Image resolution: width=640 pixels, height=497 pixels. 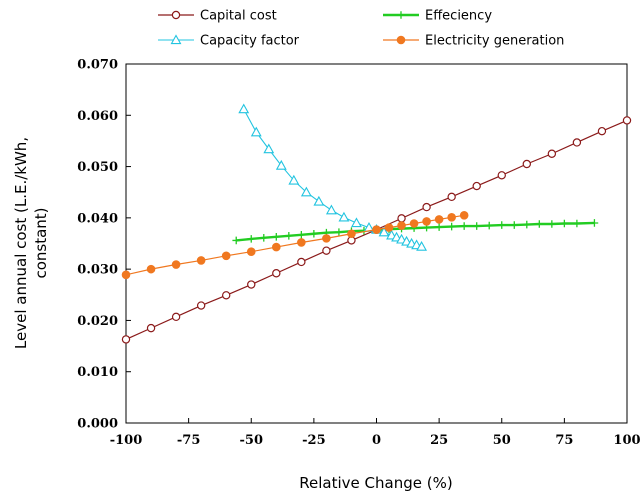 I want to click on x-tick-label: 50, so click(x=502, y=440).